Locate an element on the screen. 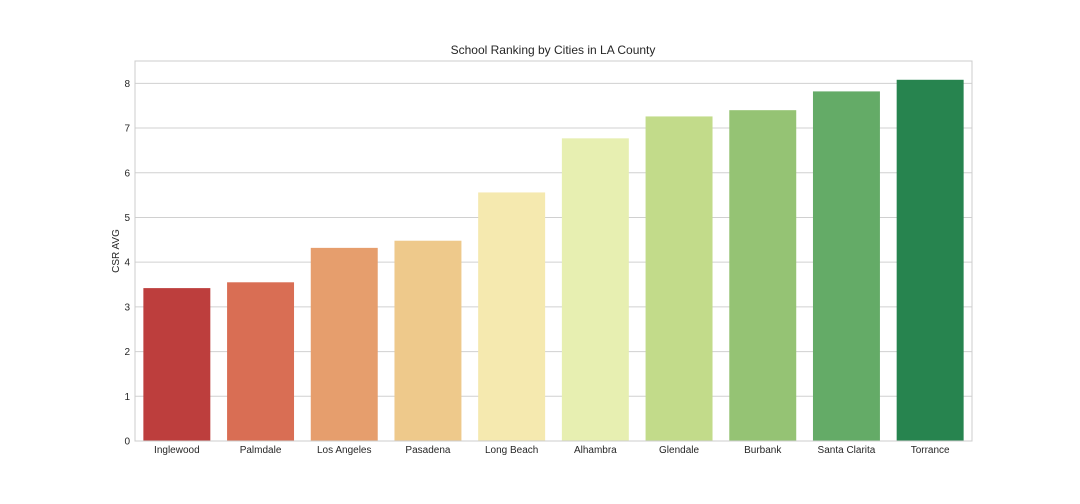  y-tick-label: 5 is located at coordinates (127, 218).